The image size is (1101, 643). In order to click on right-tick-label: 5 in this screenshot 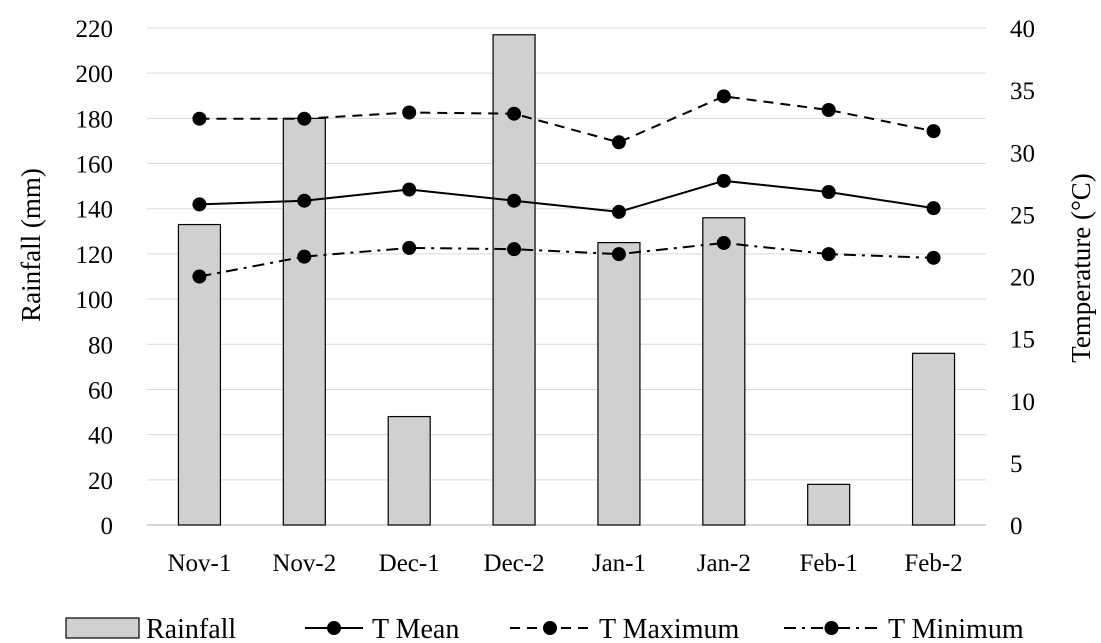, I will do `click(1016, 464)`.